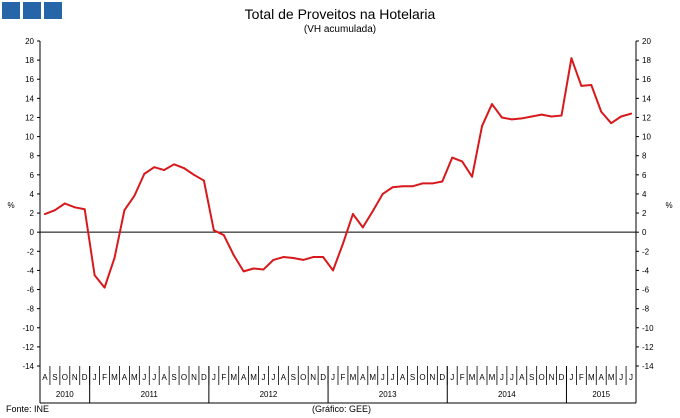  Describe the element at coordinates (644, 156) in the screenshot. I see `y-tick-label-right: 8` at that location.